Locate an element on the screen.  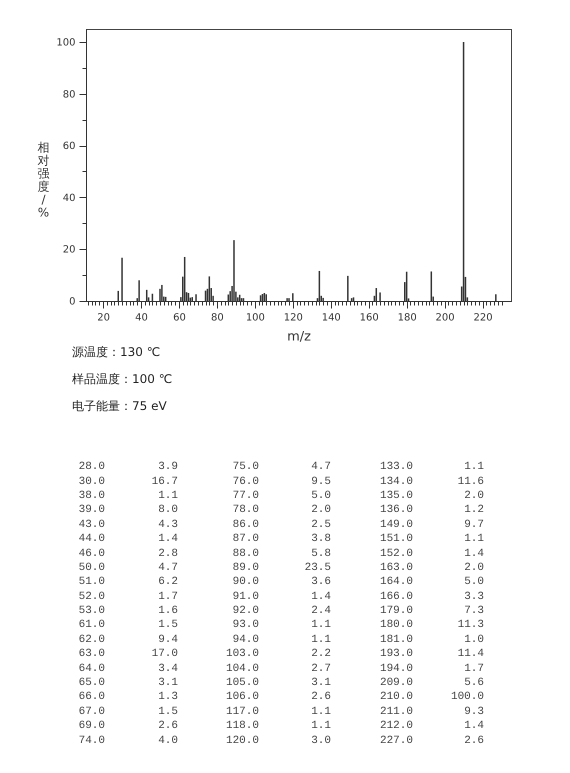
text: 3.1 is located at coordinates (320, 683).